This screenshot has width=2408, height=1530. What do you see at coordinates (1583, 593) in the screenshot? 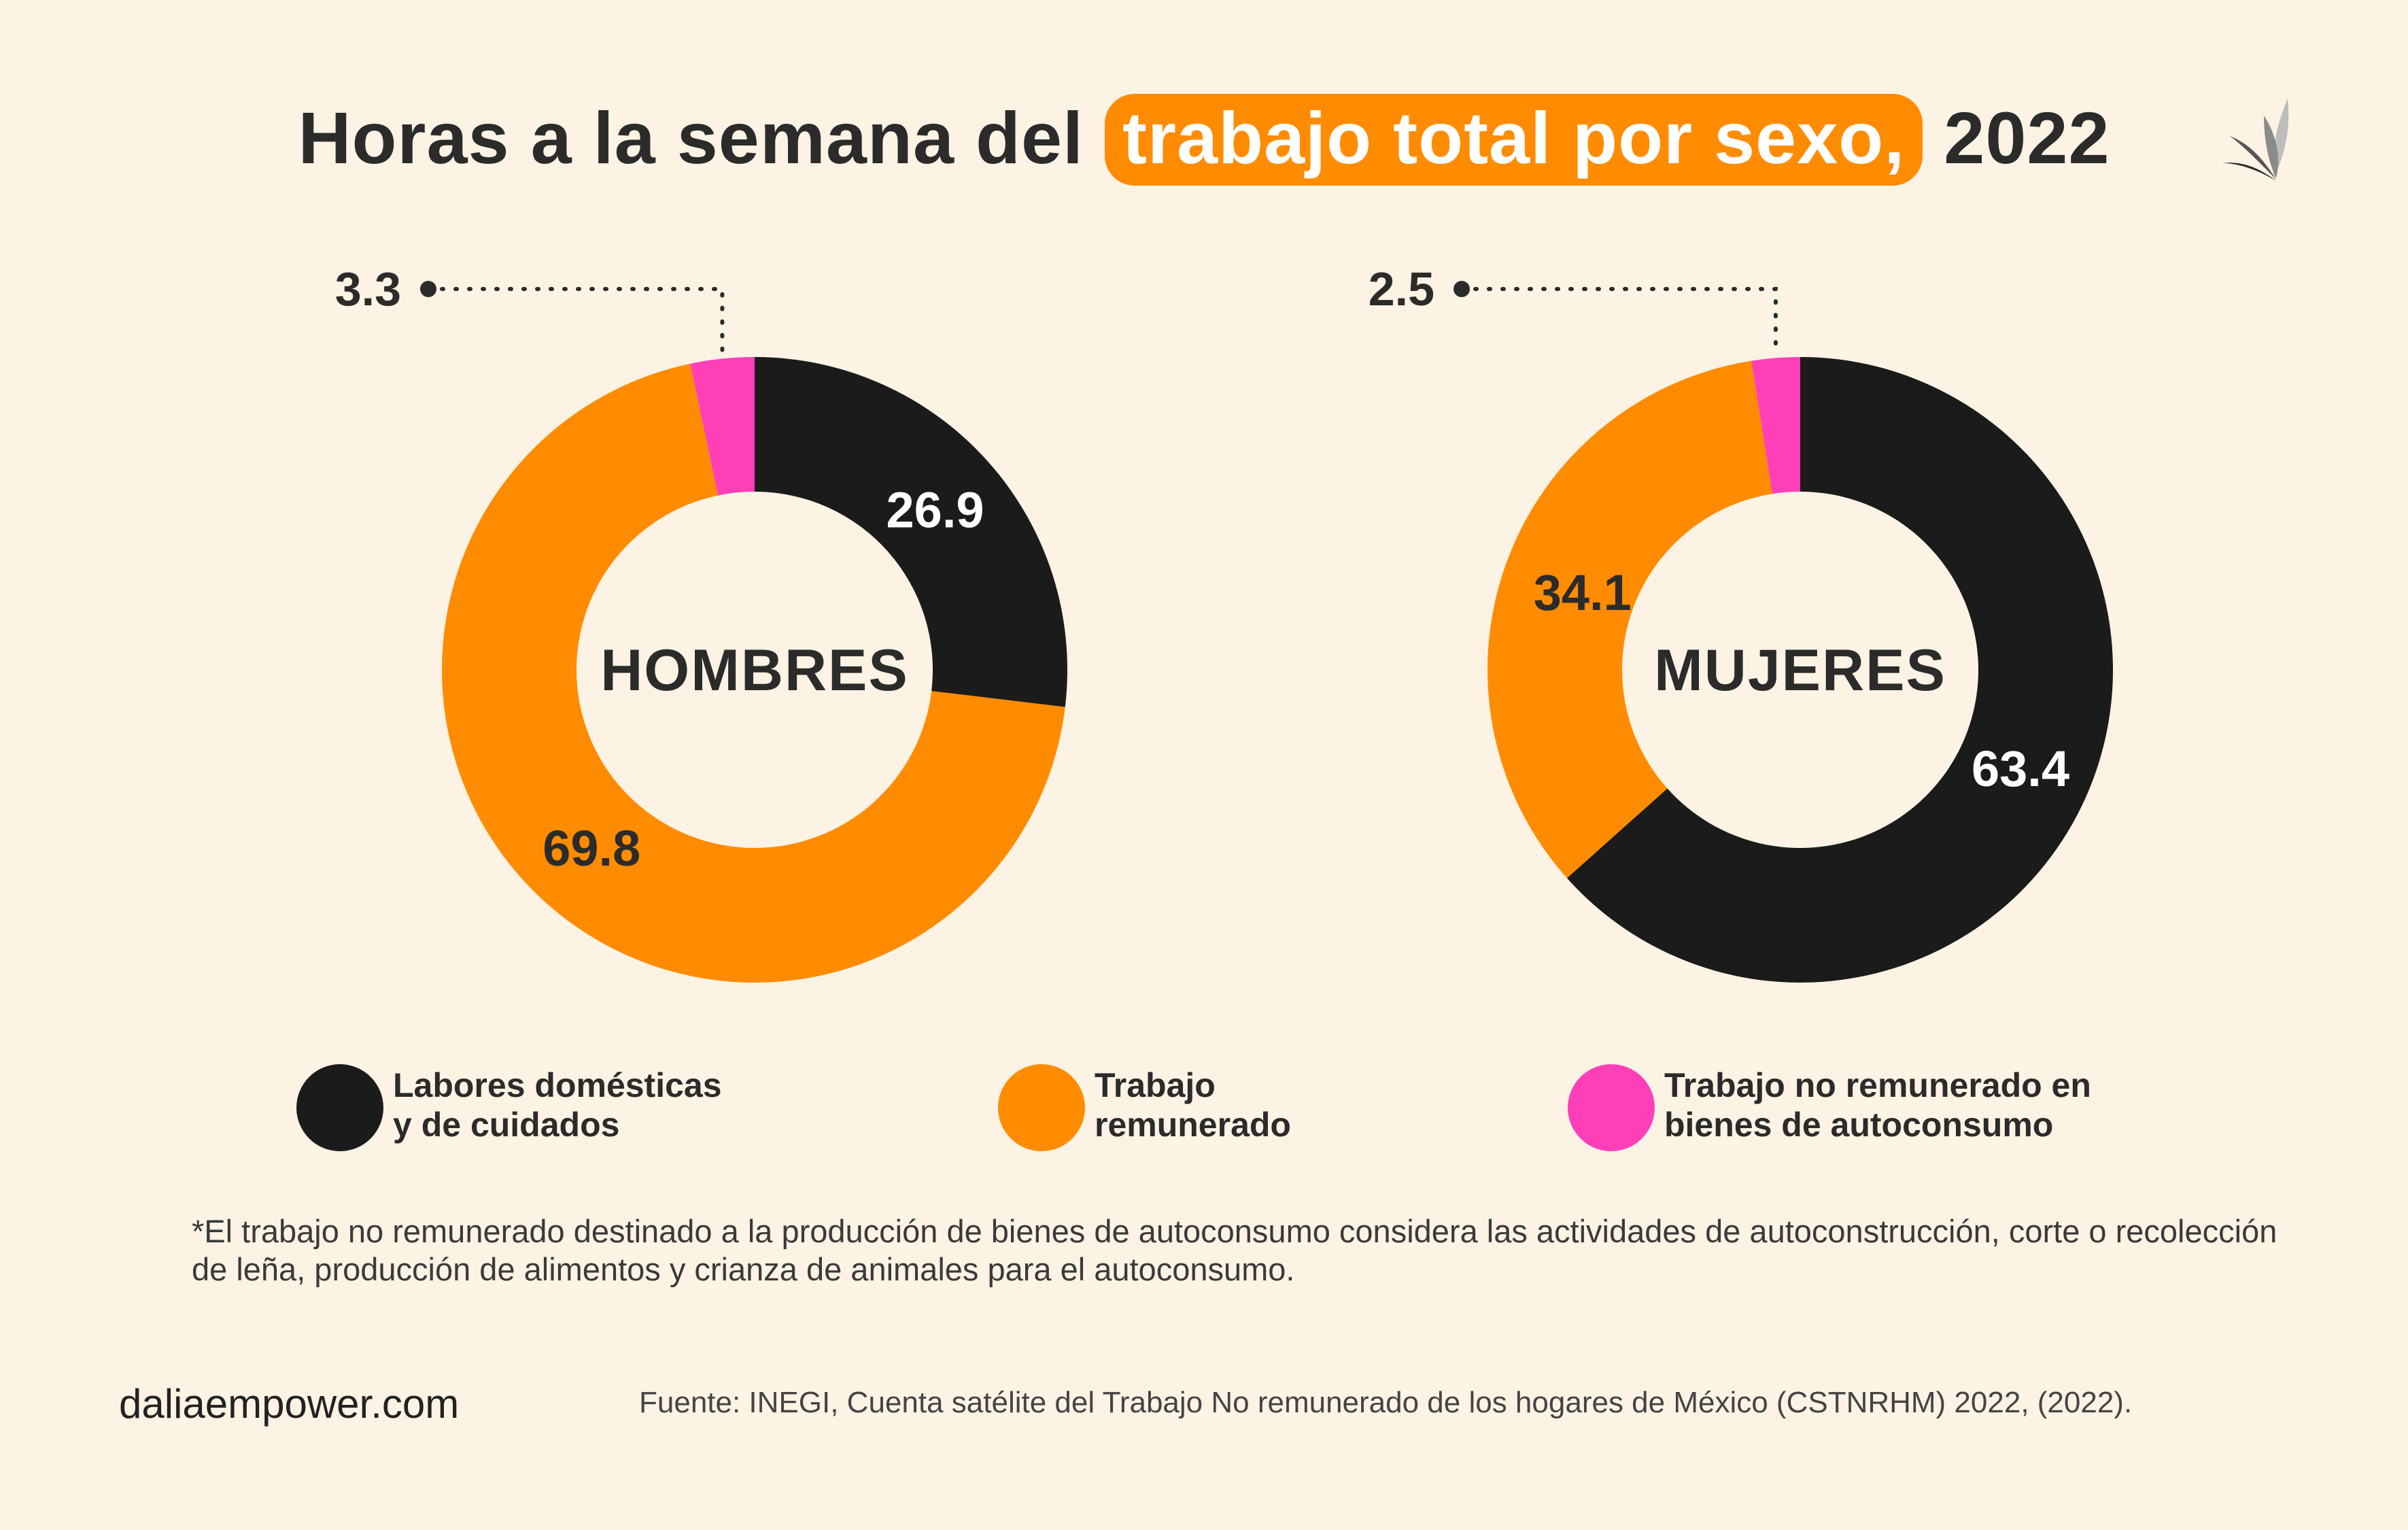
I see `mujeres-value-label-paid: 34.1` at bounding box center [1583, 593].